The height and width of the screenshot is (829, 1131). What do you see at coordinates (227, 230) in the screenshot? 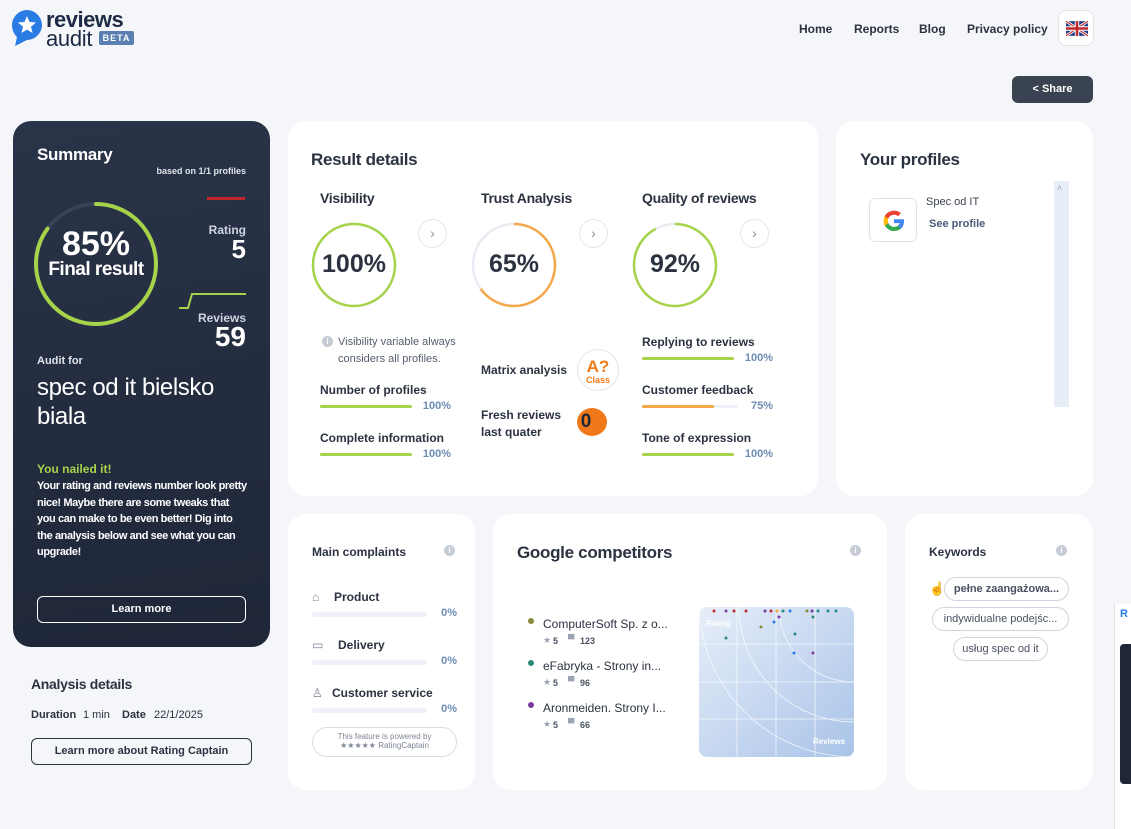
I see `rating-label: Rating` at bounding box center [227, 230].